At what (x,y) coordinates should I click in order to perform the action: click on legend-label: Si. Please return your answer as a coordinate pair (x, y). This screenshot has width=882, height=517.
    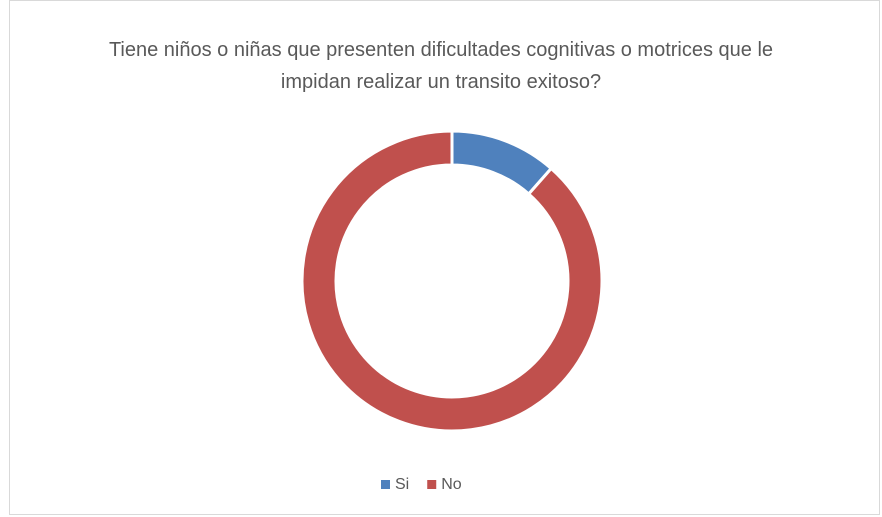
    Looking at the image, I should click on (402, 484).